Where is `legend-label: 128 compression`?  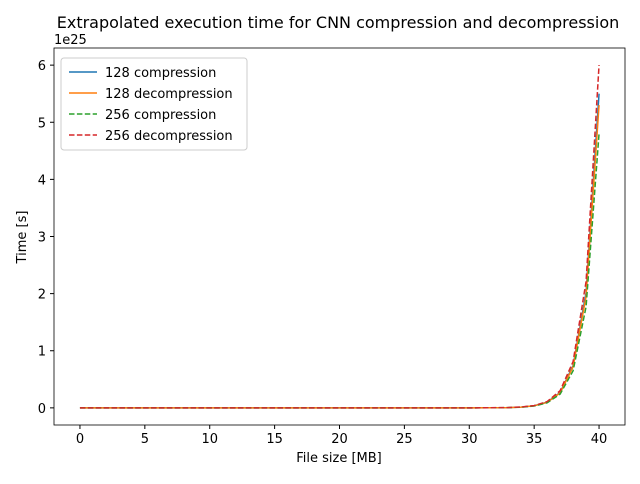 legend-label: 128 compression is located at coordinates (160, 73).